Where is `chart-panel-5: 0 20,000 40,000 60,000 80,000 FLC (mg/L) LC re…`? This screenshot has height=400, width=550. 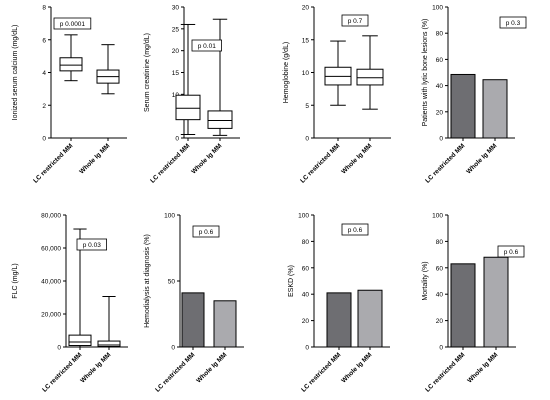
chart-panel-5: 0 20,000 40,000 60,000 80,000 FLC (mg/L) LC re… is located at coordinates (70, 303).